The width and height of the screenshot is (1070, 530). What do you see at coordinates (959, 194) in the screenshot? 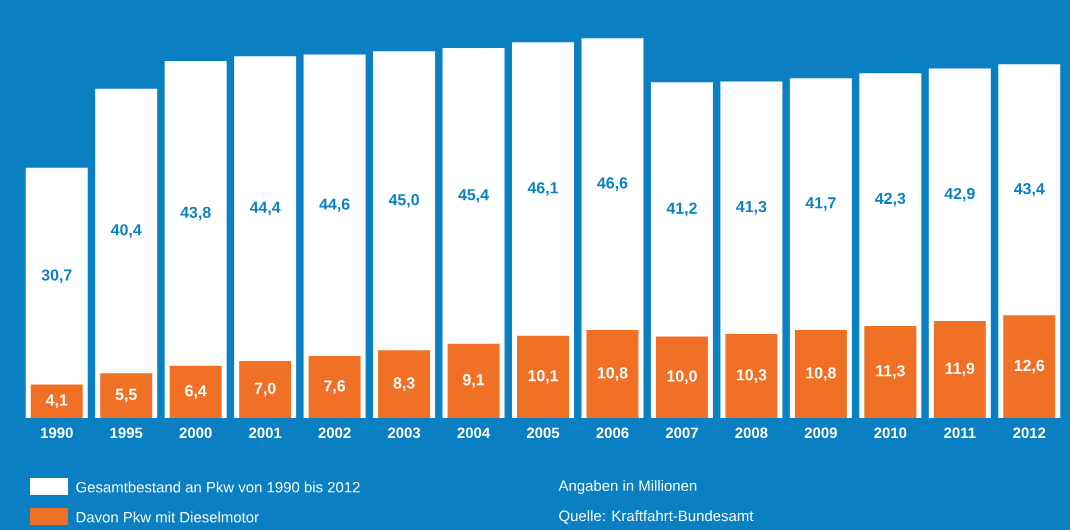
I see `data-label: 42,9` at bounding box center [959, 194].